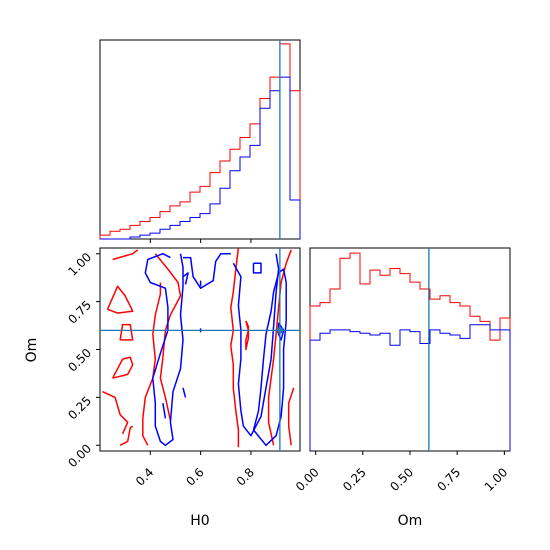 This screenshot has width=550, height=550. What do you see at coordinates (32, 350) in the screenshot?
I see `y-axis-title-om: Om` at bounding box center [32, 350].